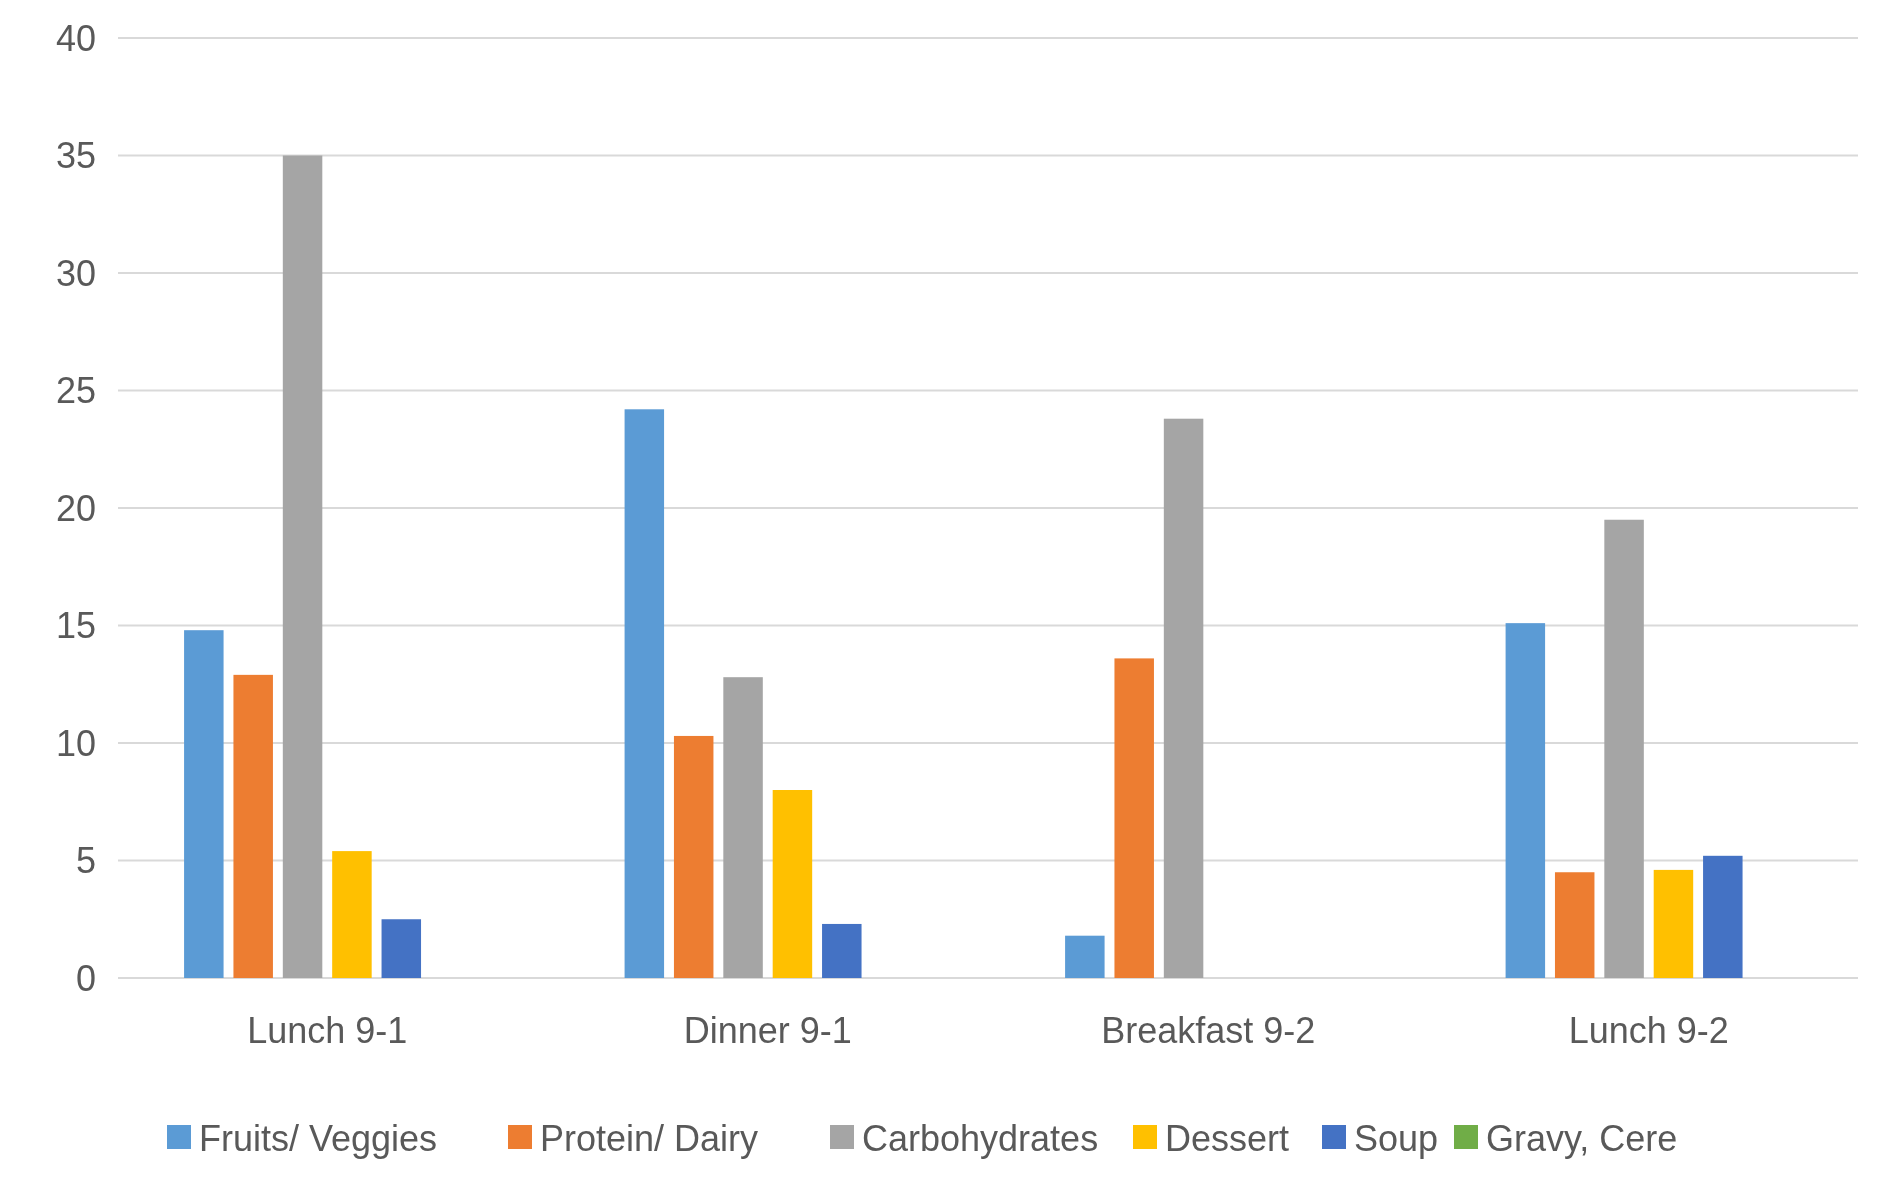  Describe the element at coordinates (85, 978) in the screenshot. I see `y-tick-label: 0` at that location.